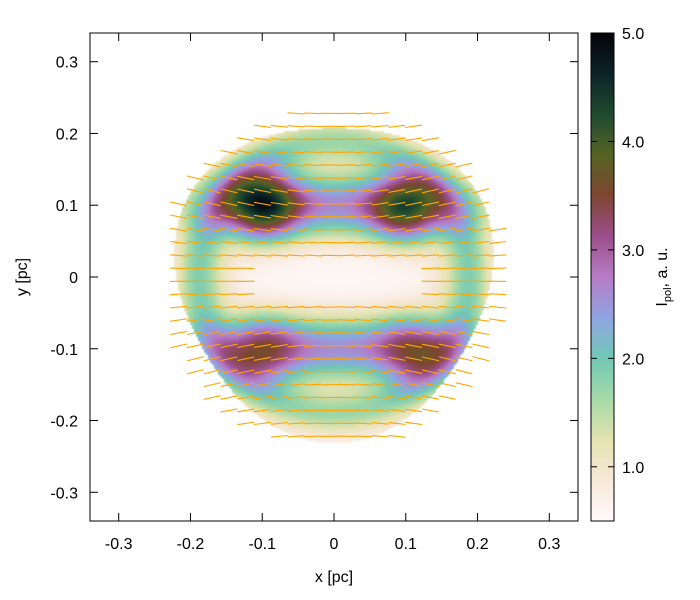  What do you see at coordinates (67, 206) in the screenshot?
I see `y-tick-label: 0.1` at bounding box center [67, 206].